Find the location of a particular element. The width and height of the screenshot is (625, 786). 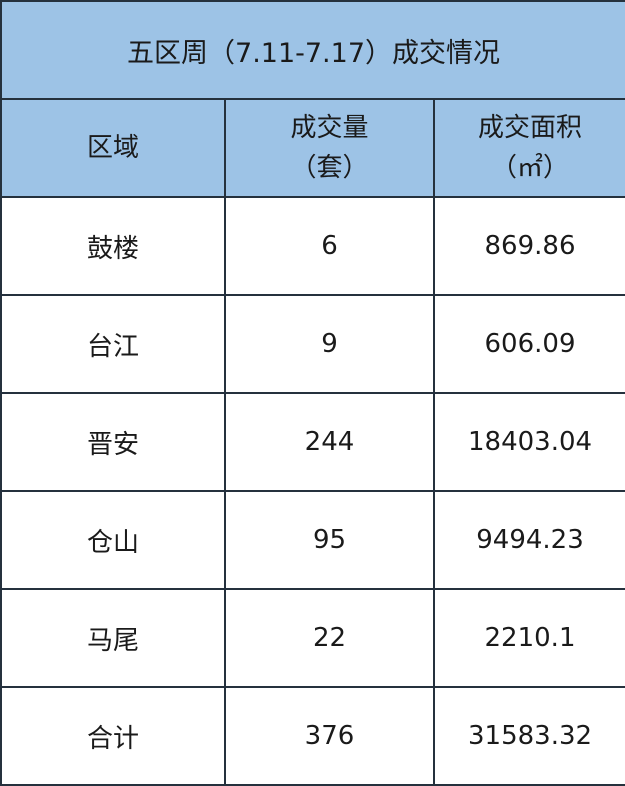

table-row: 合计 376 31583.32 is located at coordinates (312, 736).